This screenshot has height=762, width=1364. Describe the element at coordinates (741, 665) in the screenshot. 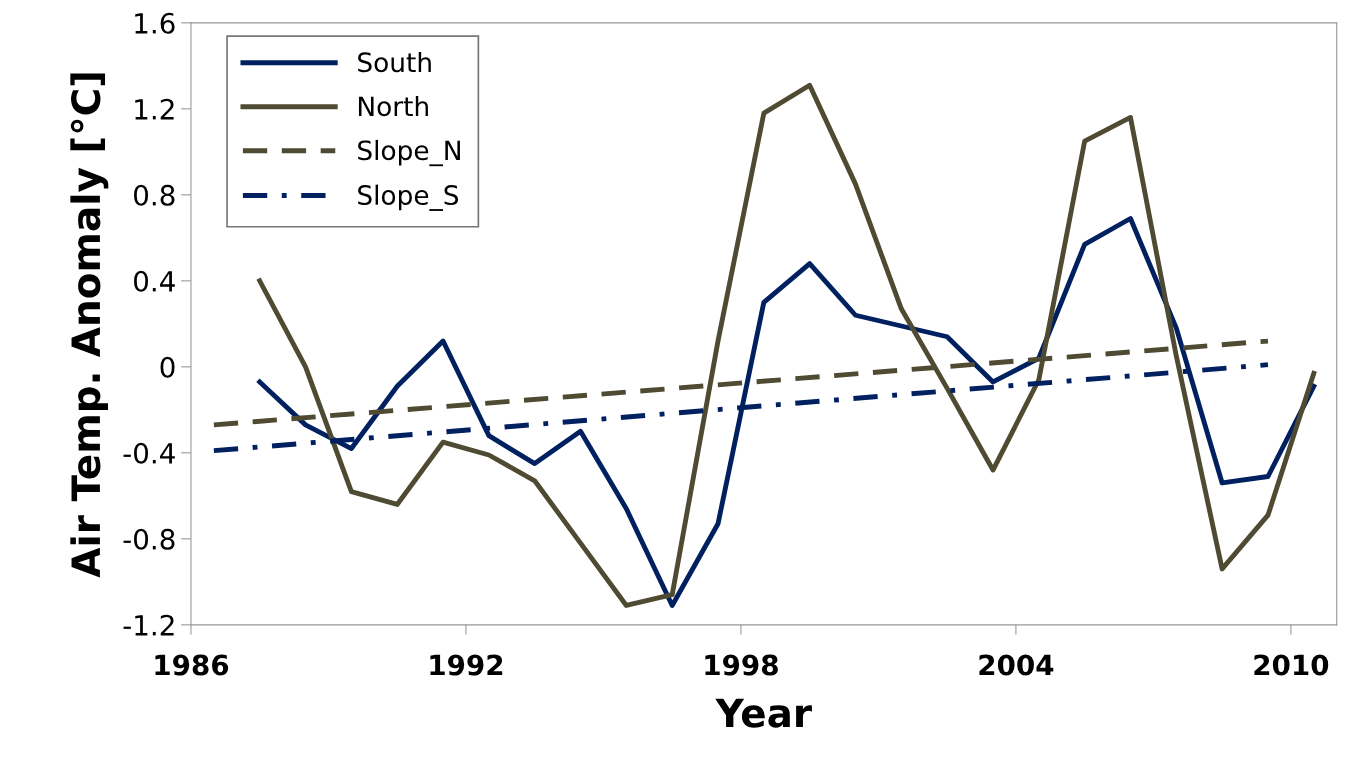

I see `x-tick-label: 1998` at that location.